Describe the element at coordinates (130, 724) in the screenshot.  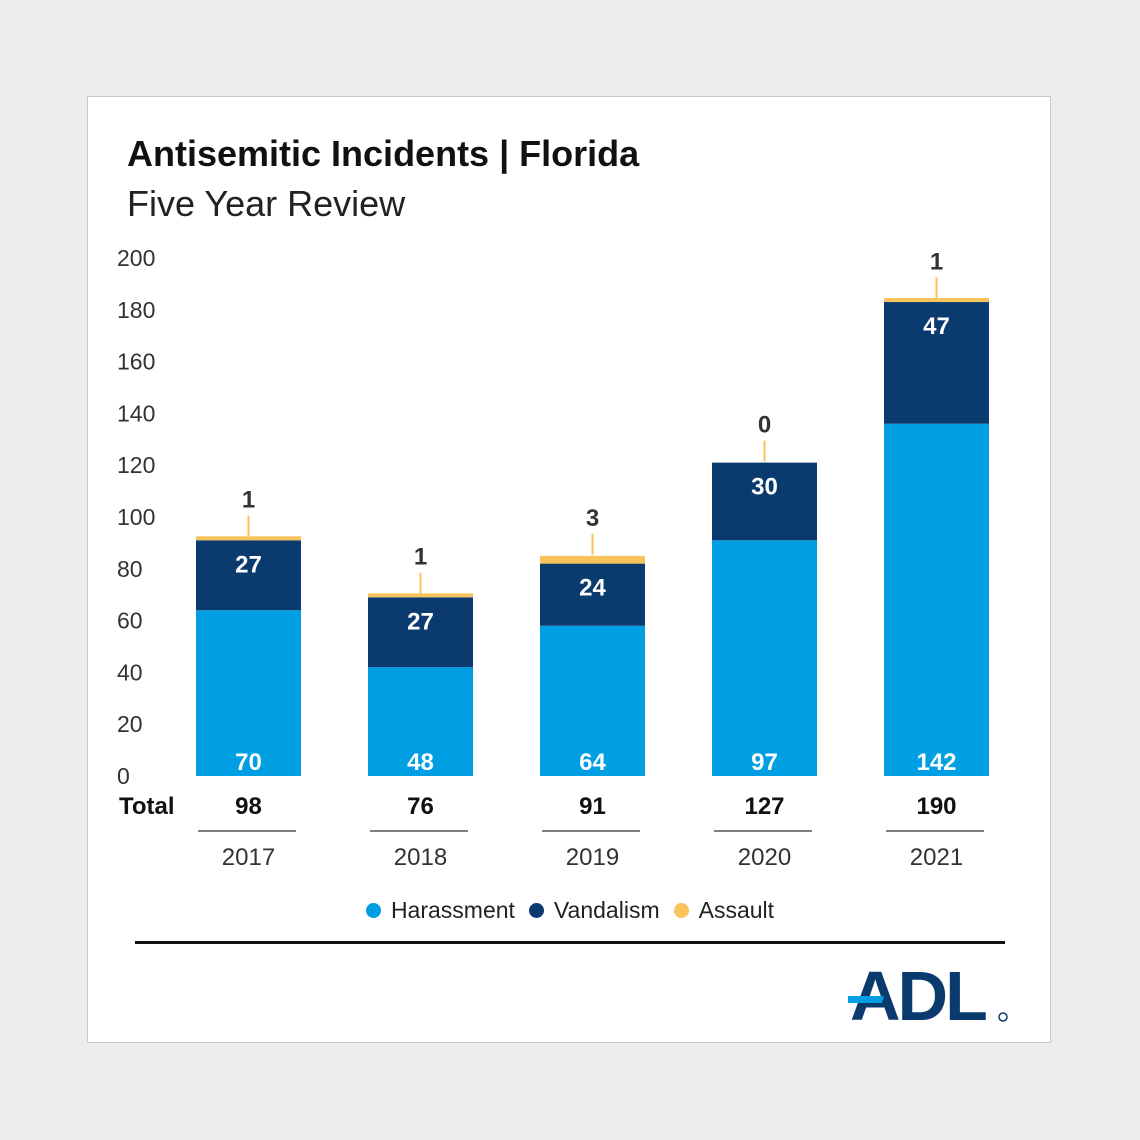
I see `y-tick-label: 20` at that location.